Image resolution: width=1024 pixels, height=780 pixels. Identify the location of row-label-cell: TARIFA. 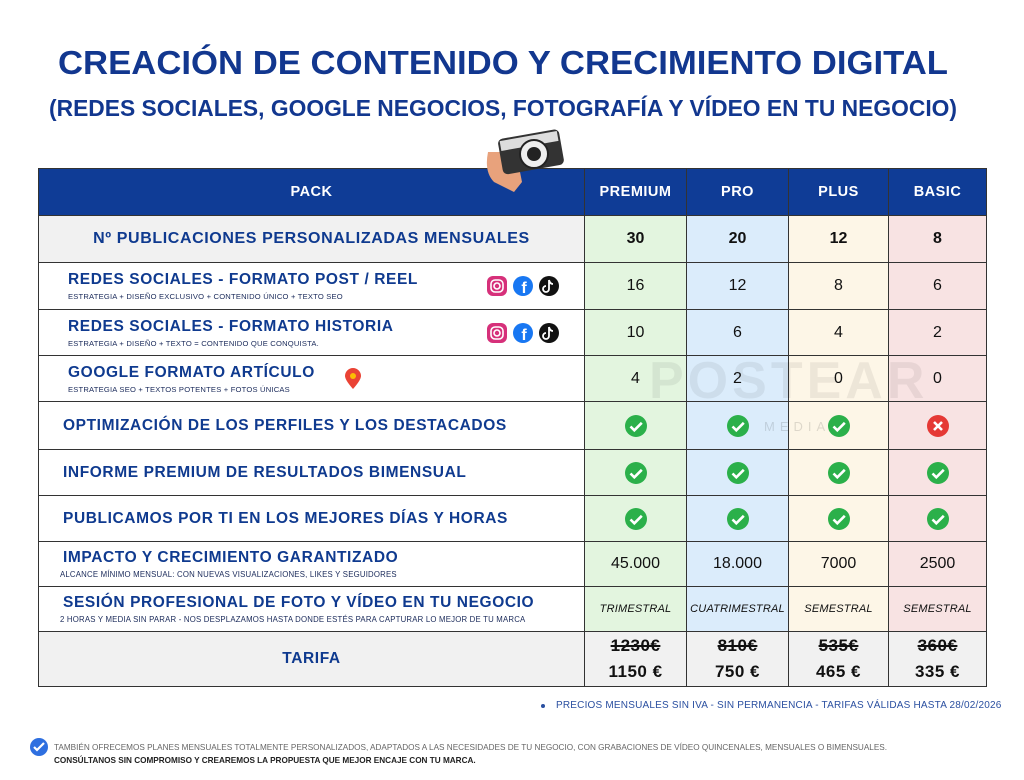
(312, 659).